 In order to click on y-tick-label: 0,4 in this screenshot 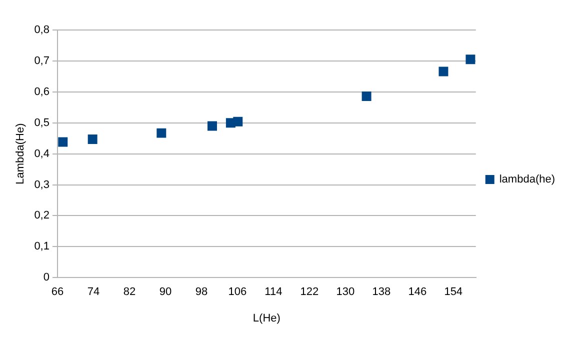, I will do `click(42, 154)`.